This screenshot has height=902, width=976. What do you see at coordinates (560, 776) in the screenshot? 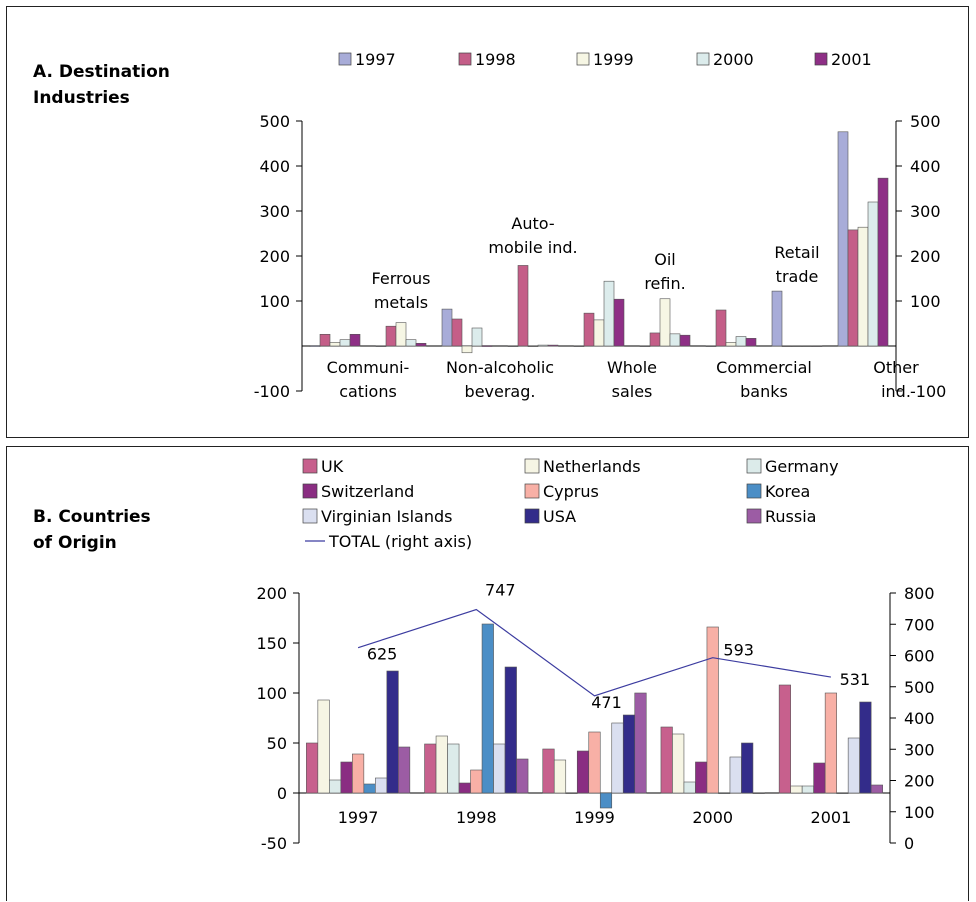
I see `bar-netherlands-1999` at bounding box center [560, 776].